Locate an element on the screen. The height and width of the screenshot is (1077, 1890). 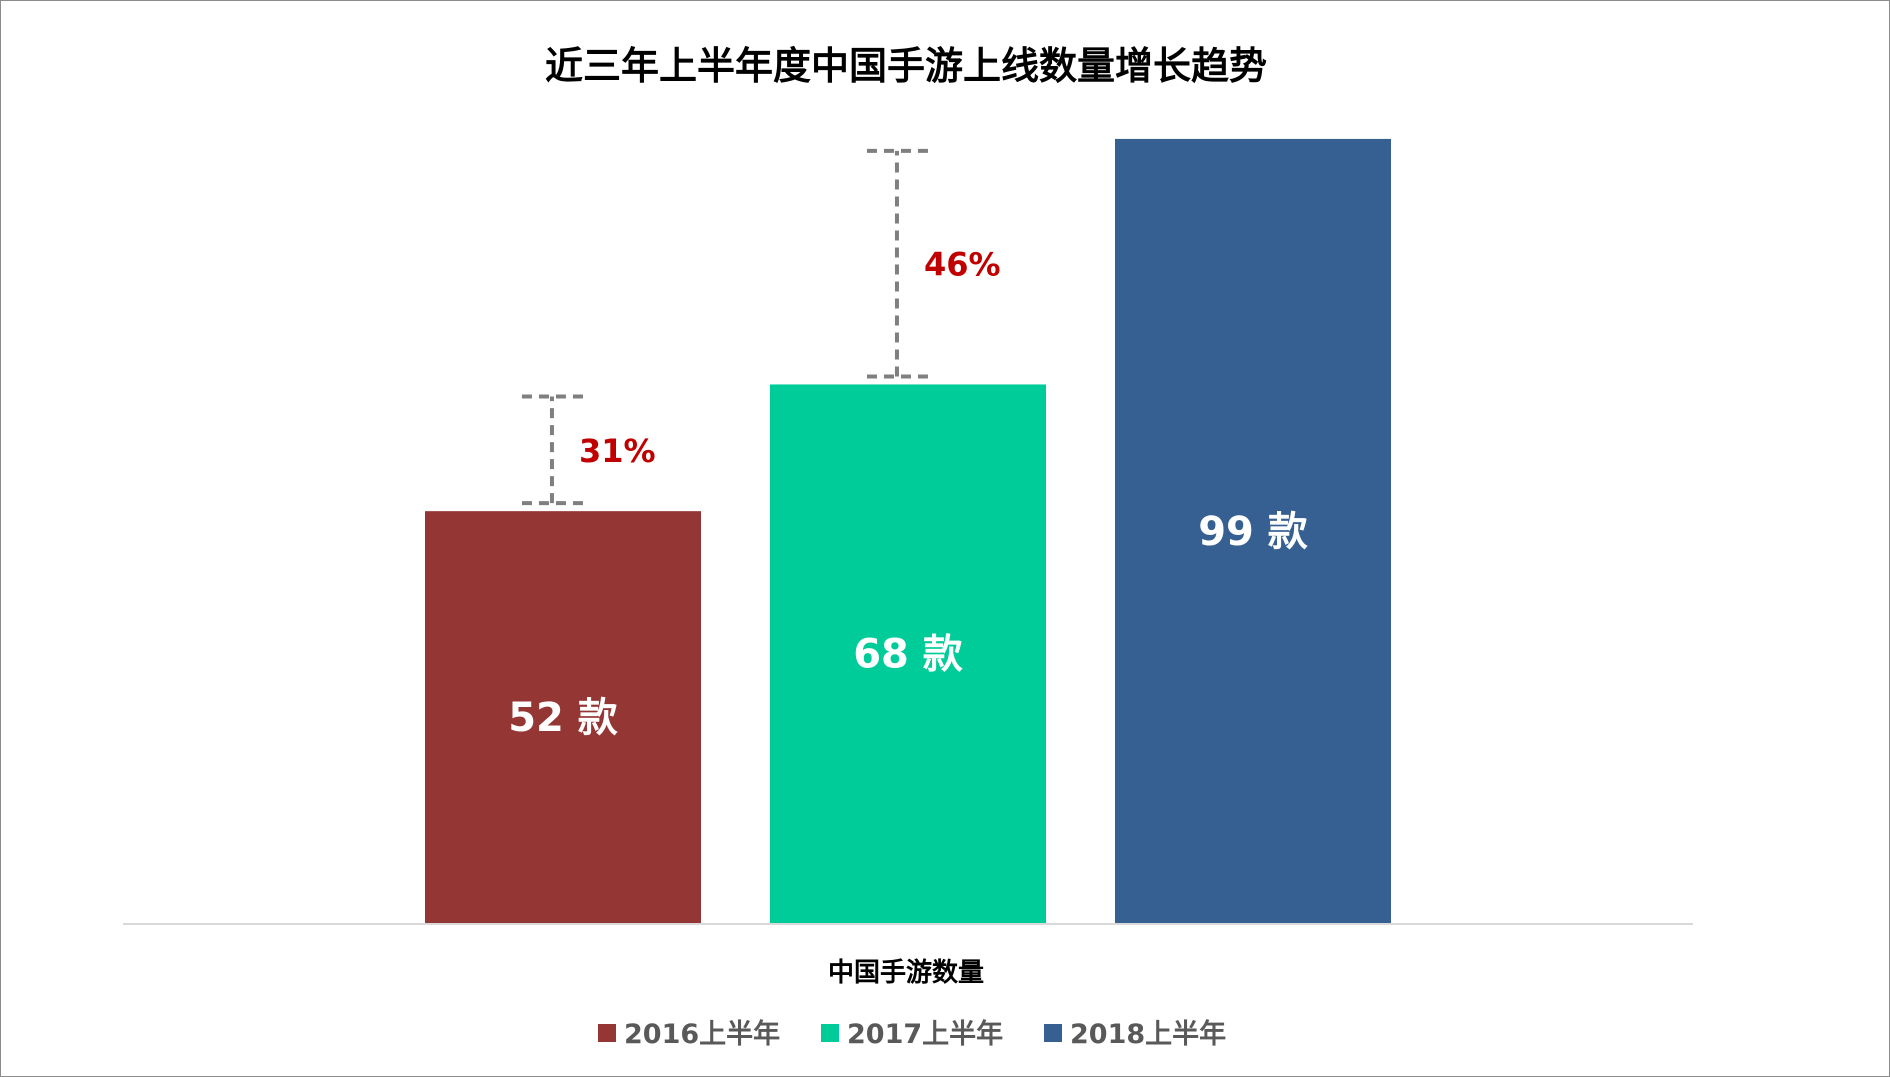
category-label: 中国手游数量 is located at coordinates (906, 973).